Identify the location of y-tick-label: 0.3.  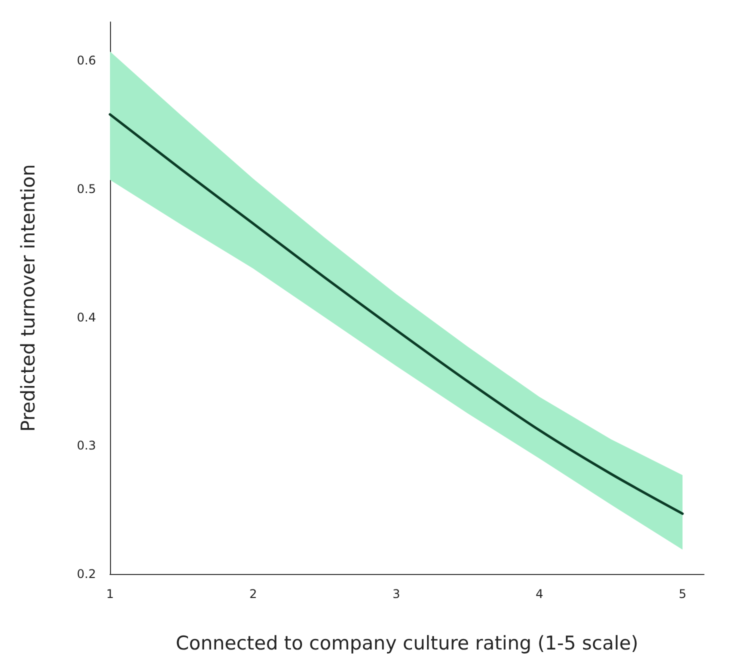
(86, 445).